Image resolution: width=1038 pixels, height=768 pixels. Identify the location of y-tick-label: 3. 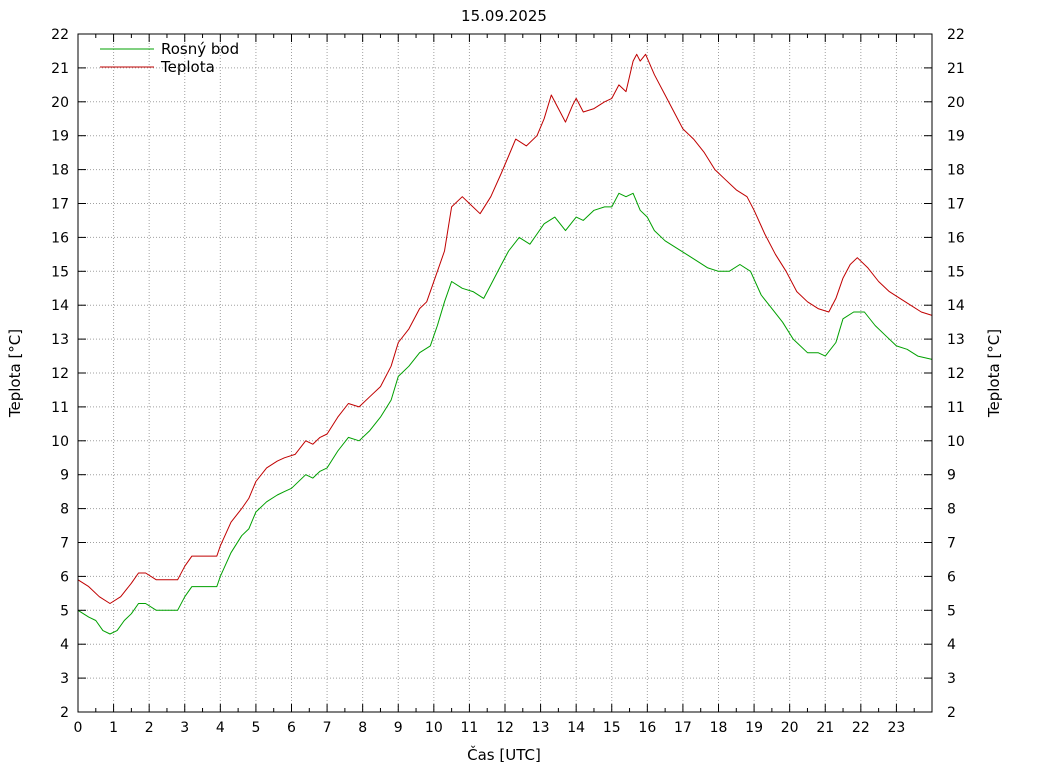
(64, 679).